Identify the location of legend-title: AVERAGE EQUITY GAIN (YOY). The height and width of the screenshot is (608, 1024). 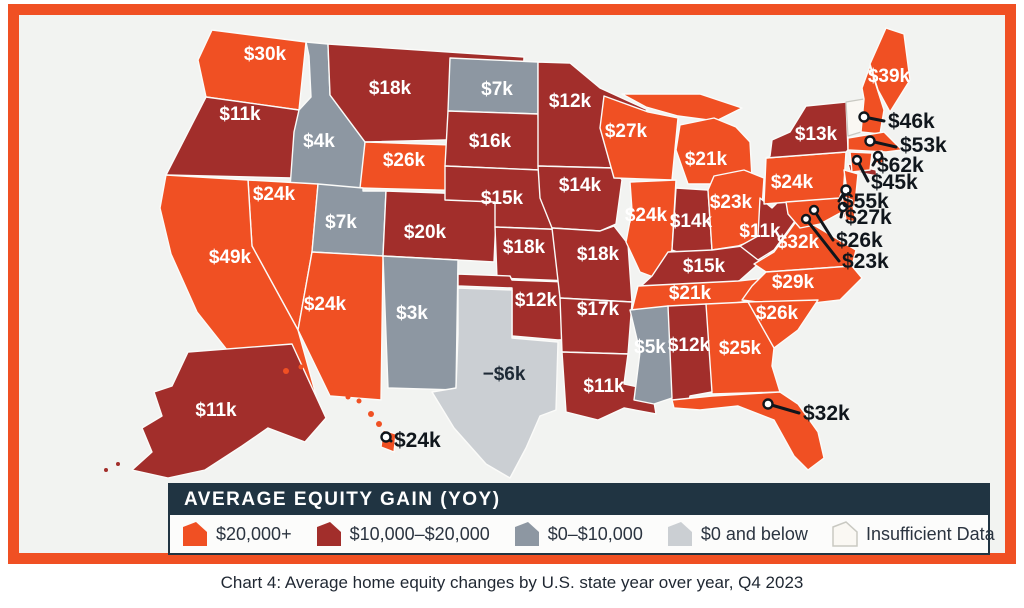
(579, 500).